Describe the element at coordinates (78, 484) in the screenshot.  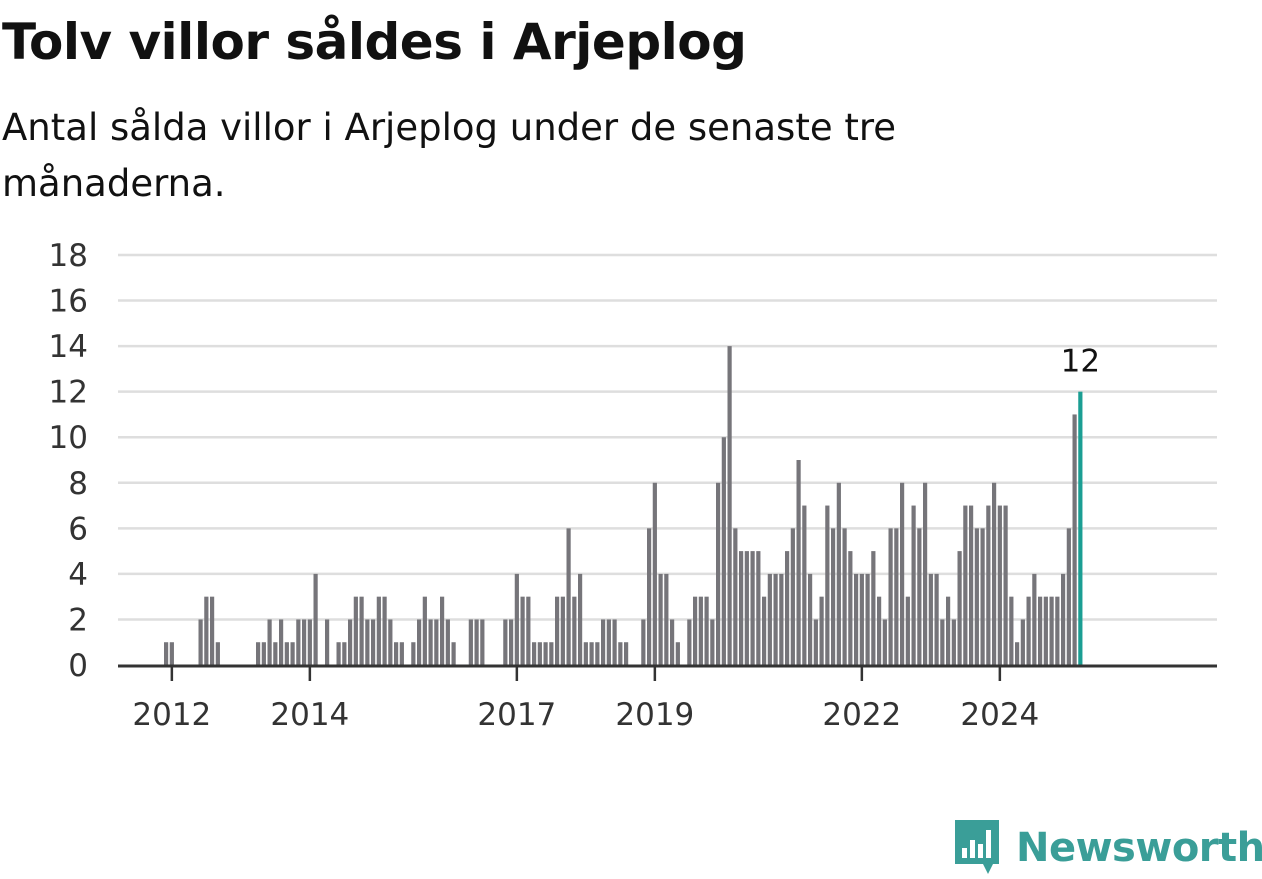
I see `y-tick-label: 8` at that location.